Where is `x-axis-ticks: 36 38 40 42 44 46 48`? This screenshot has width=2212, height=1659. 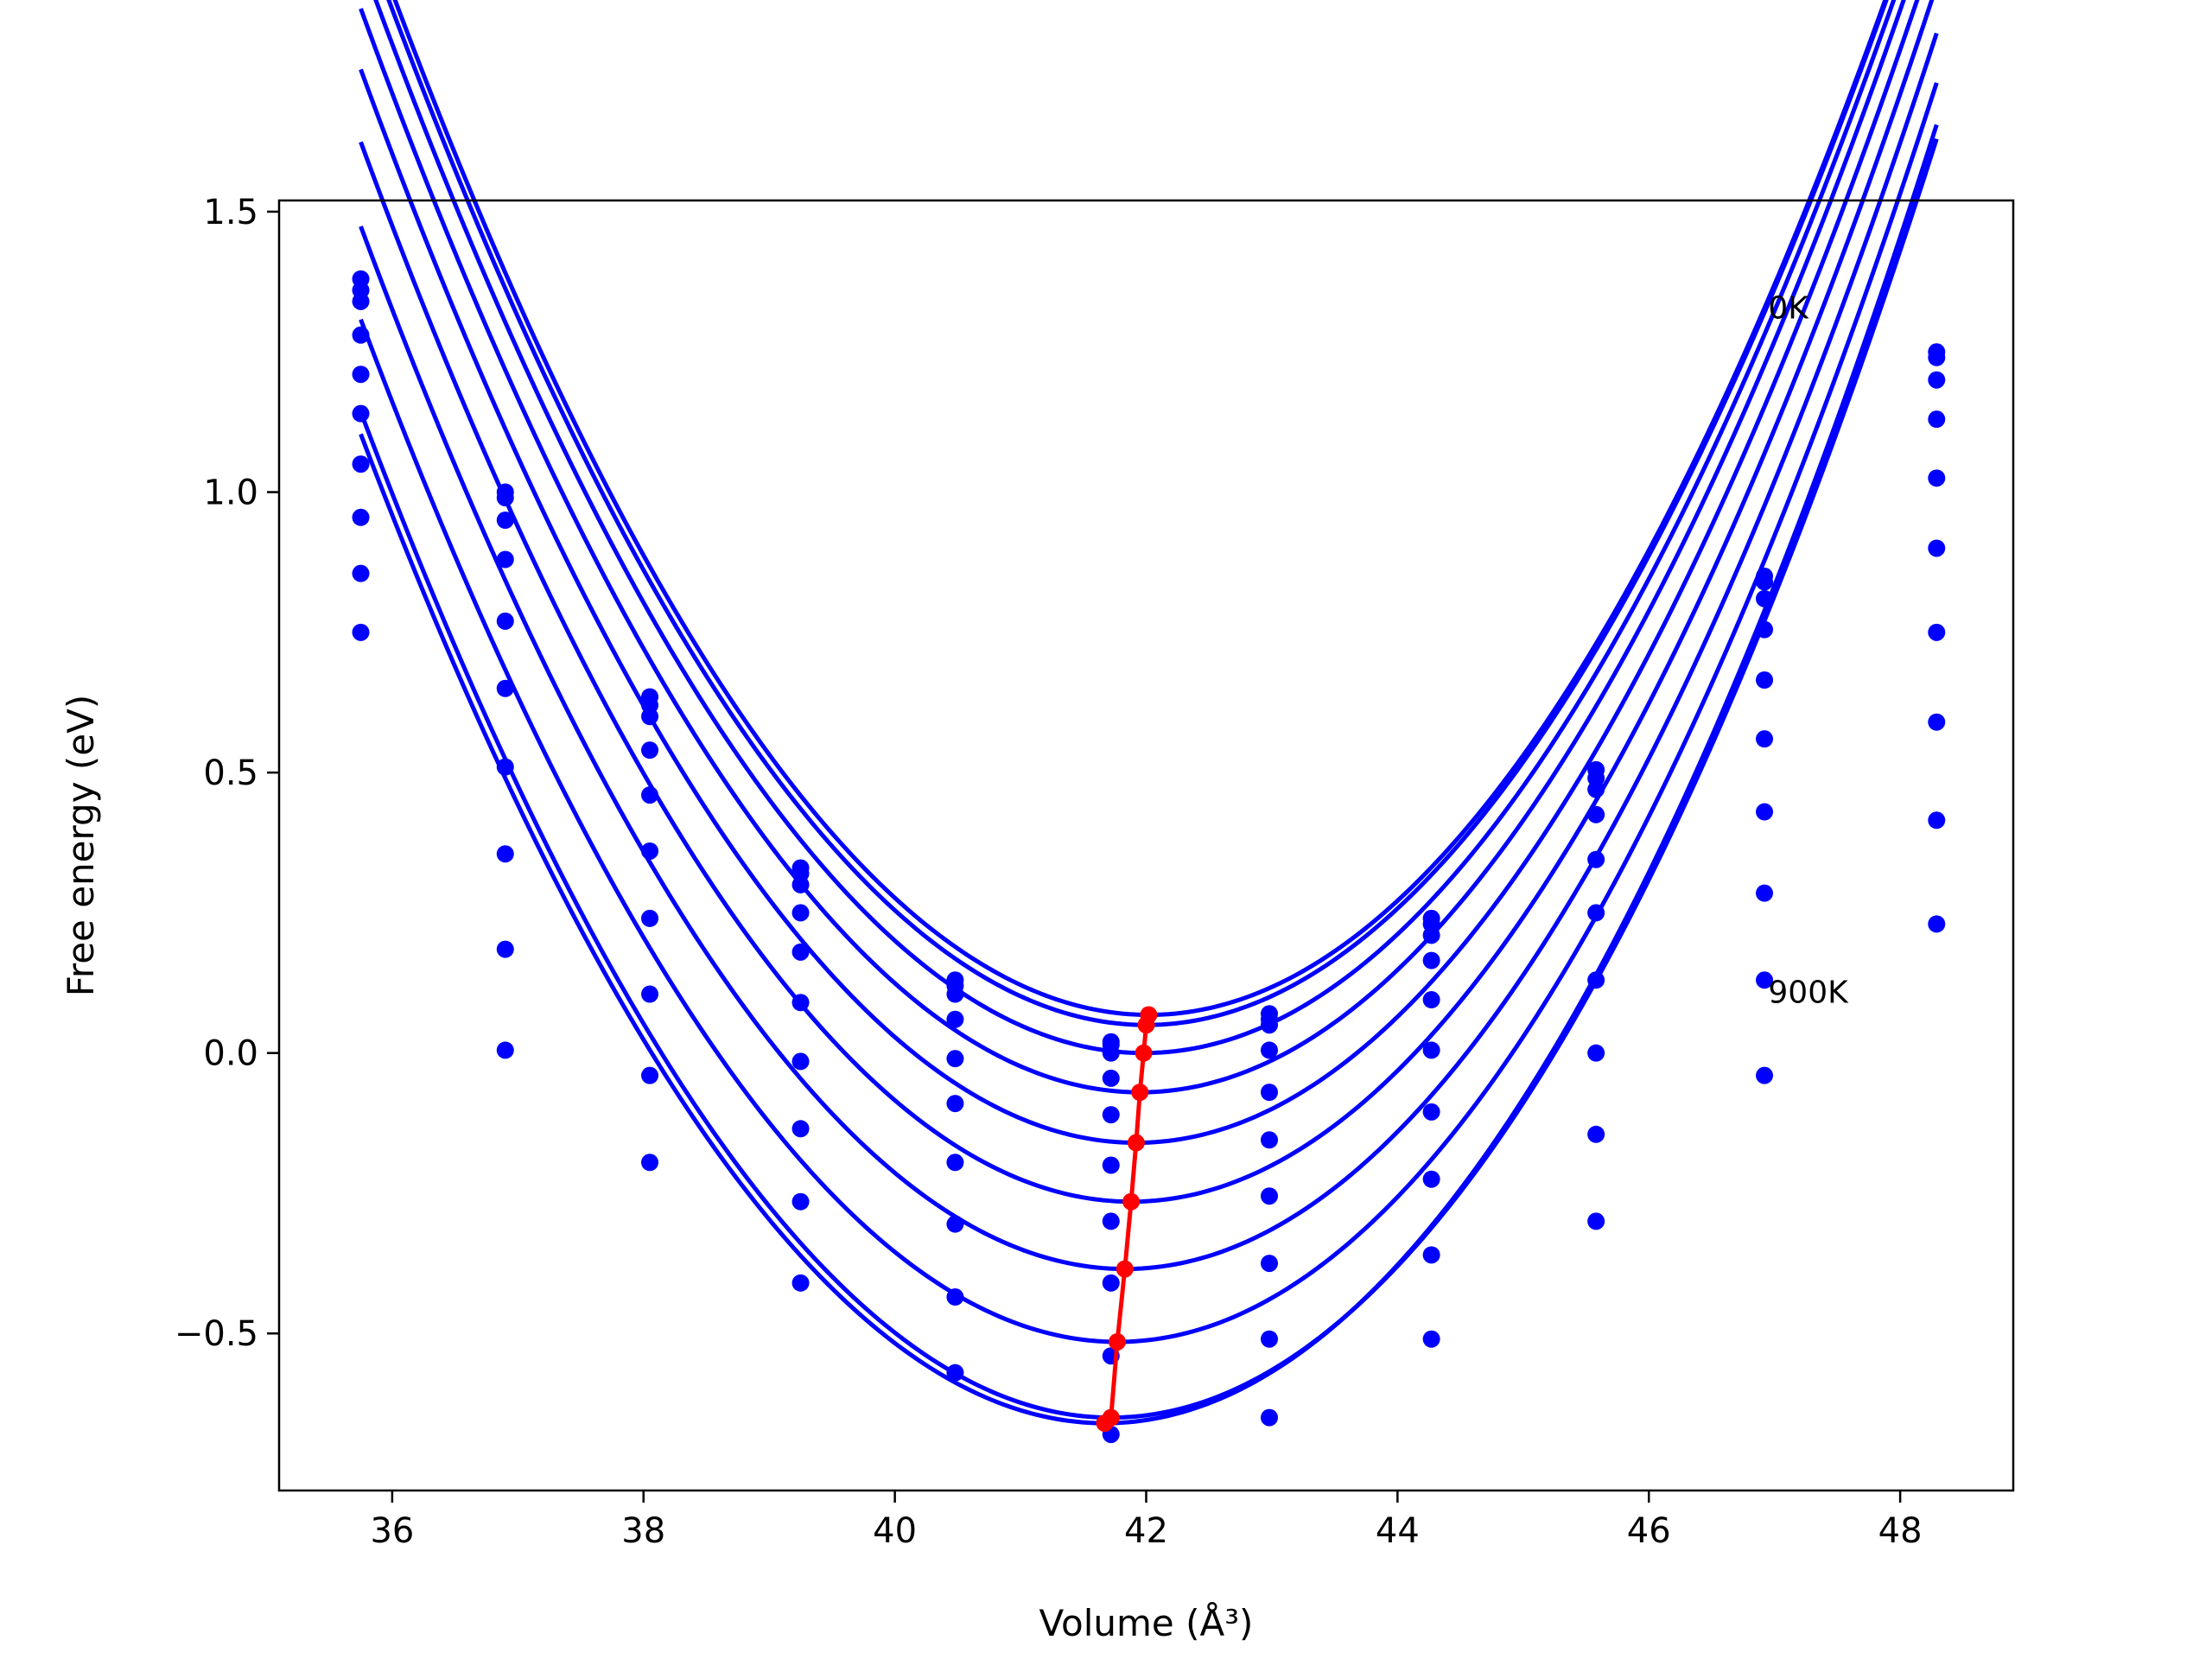
x-axis-ticks: 36 38 40 42 44 46 48 is located at coordinates (1146, 1521).